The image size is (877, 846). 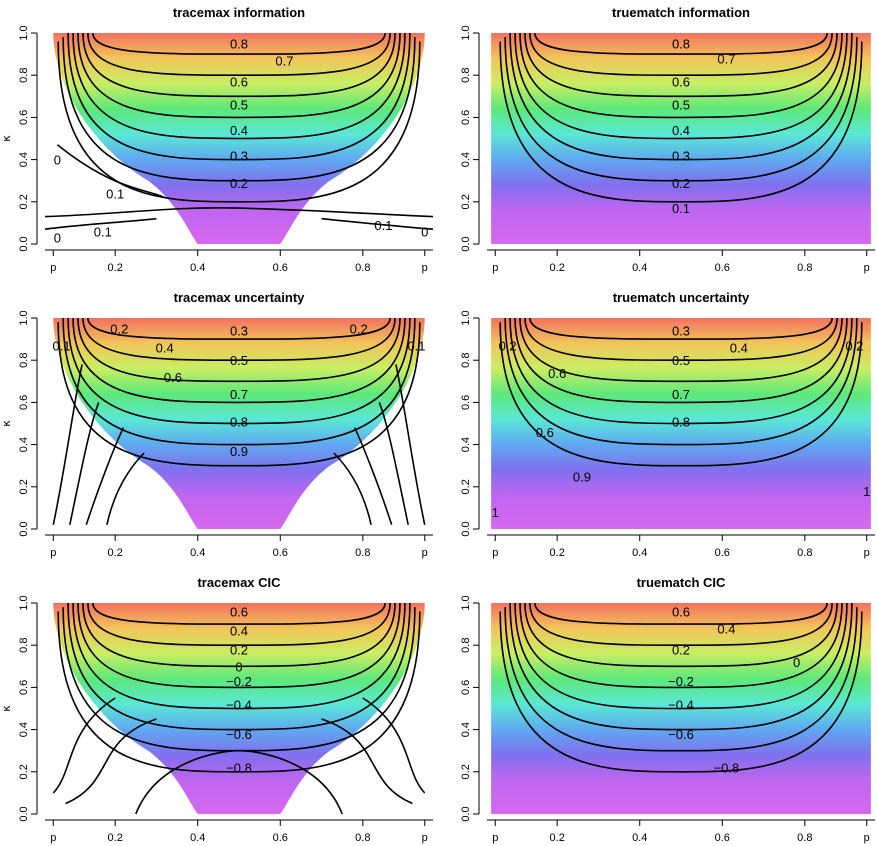 I want to click on x-tick-label: 0.4, so click(x=639, y=268).